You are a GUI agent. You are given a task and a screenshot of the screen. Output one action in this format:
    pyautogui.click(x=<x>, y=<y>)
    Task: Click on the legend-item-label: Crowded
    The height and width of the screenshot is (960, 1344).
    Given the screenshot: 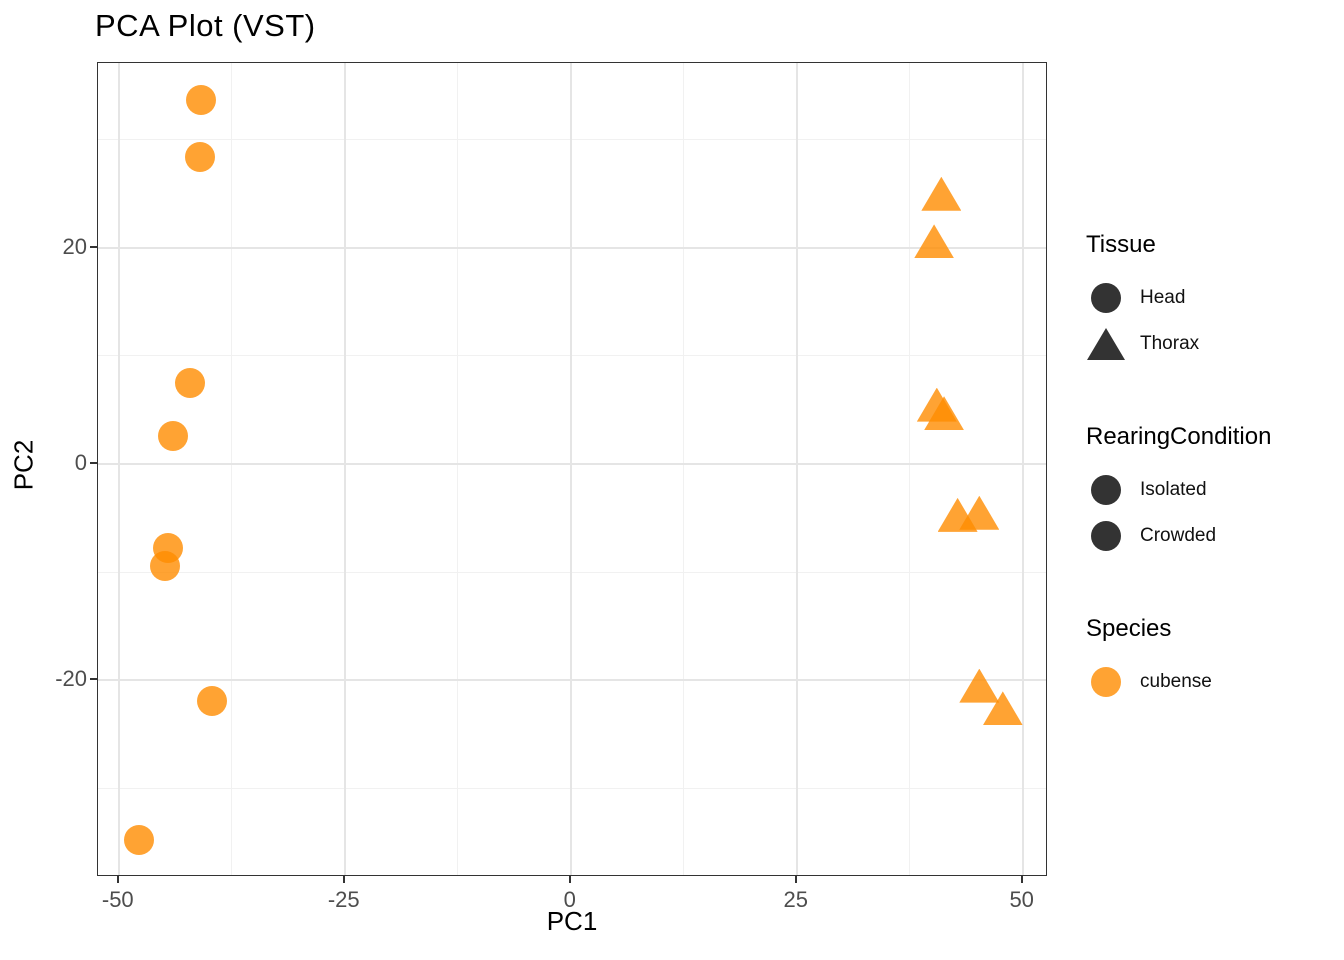 What is the action you would take?
    pyautogui.click(x=1178, y=535)
    